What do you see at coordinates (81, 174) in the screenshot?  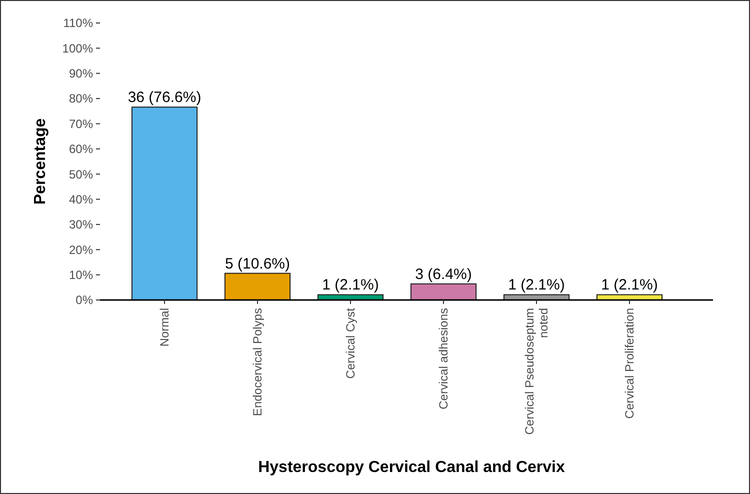 I see `y-tick-label: 50%` at bounding box center [81, 174].